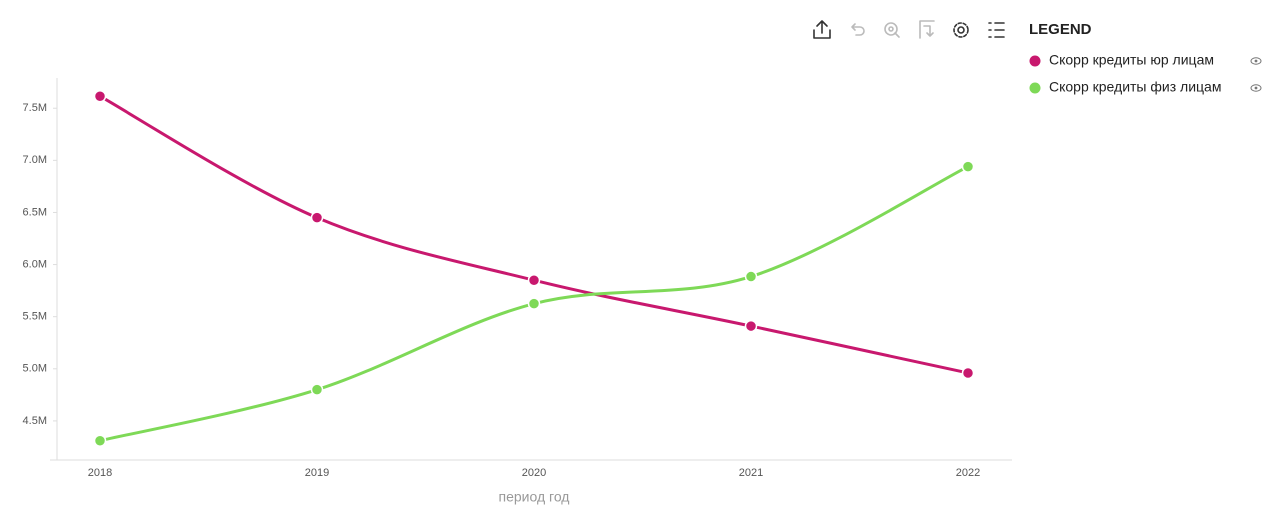 The image size is (1280, 521). I want to click on y-tick-label: 4.5M, so click(35, 421).